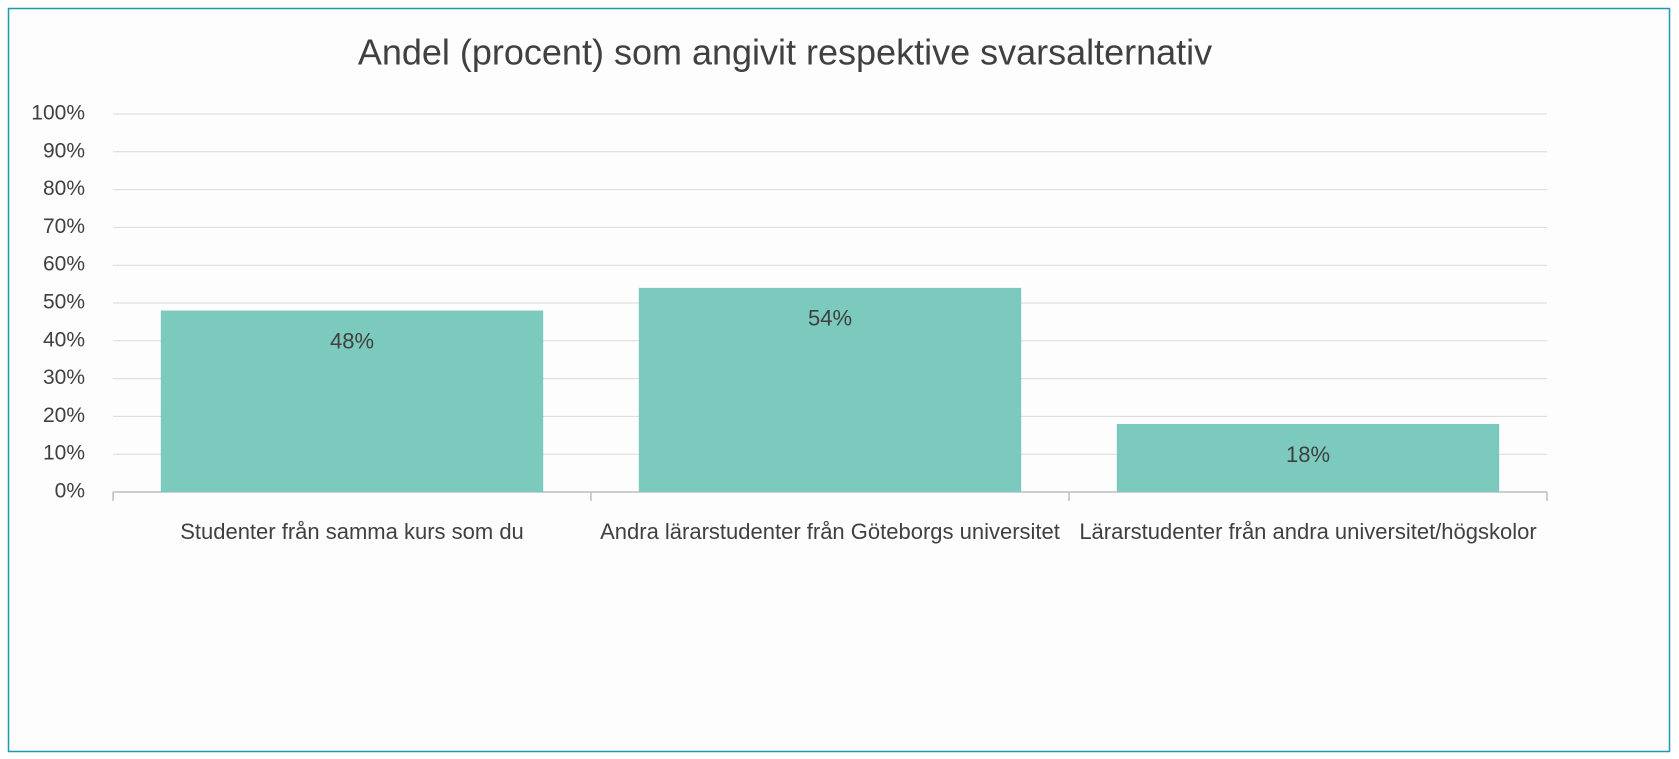  Describe the element at coordinates (64, 415) in the screenshot. I see `y-tick-label: 20%` at that location.